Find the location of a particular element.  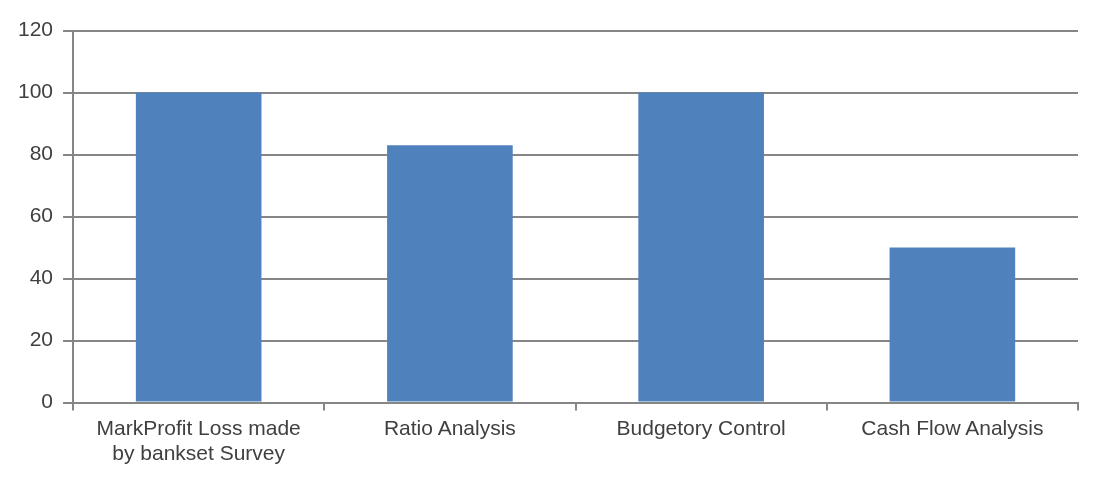

x-tick-label: MarkProfit Loss made by bankset Survey is located at coordinates (198, 440).